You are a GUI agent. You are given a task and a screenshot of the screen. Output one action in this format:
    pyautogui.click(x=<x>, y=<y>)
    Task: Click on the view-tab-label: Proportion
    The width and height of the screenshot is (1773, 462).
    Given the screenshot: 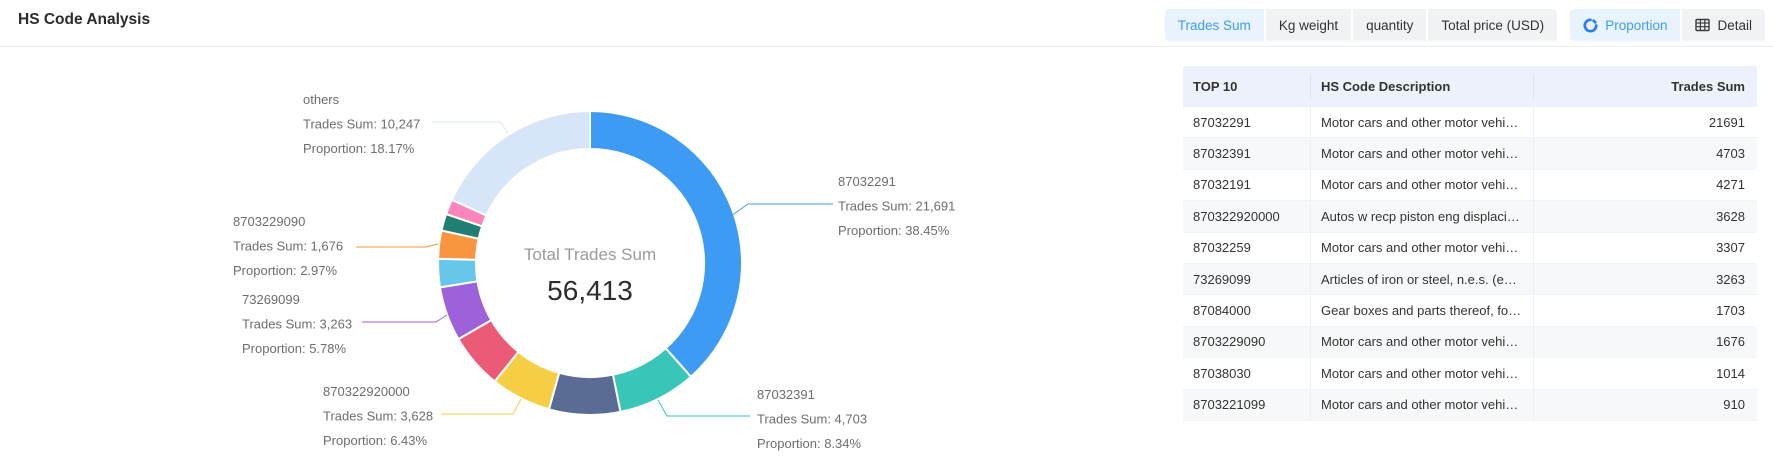 What is the action you would take?
    pyautogui.click(x=1636, y=25)
    